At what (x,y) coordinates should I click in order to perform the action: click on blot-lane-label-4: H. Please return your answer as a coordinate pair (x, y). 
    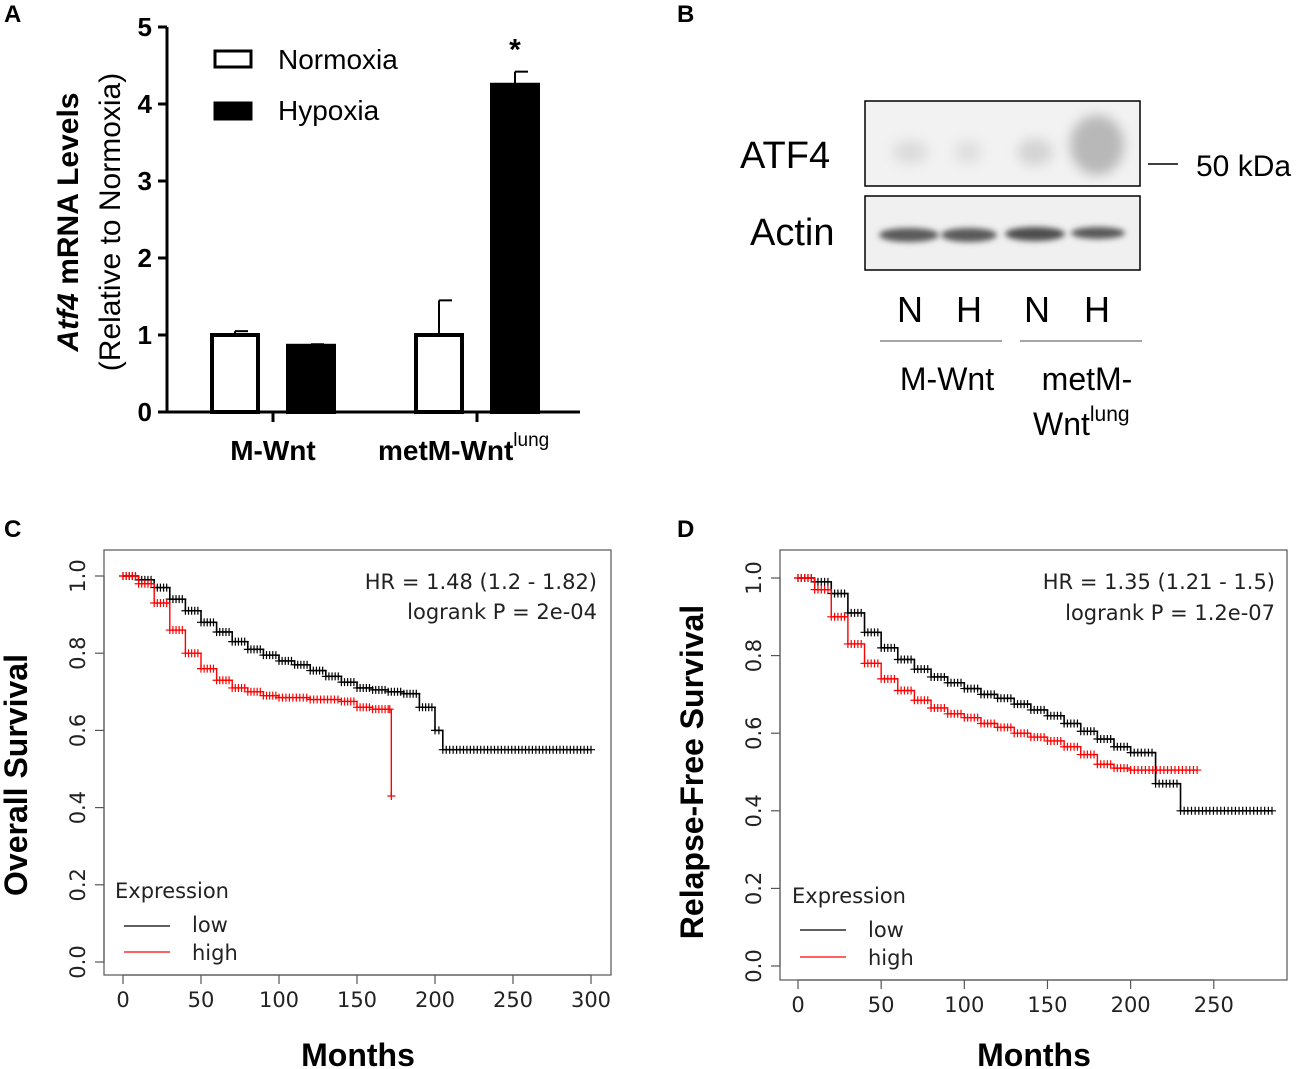
    Looking at the image, I should click on (1097, 309).